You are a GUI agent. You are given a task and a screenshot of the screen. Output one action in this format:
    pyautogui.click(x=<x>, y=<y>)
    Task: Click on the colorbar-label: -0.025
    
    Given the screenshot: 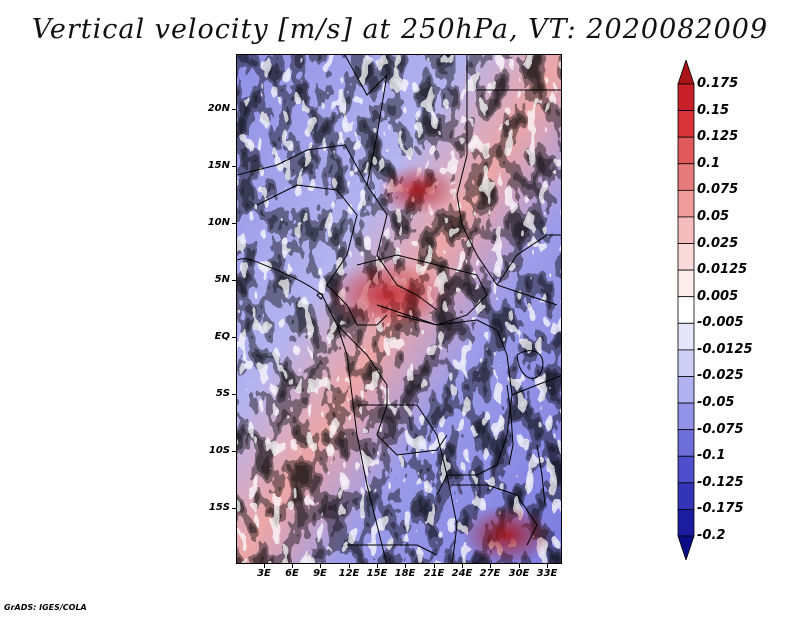 What is the action you would take?
    pyautogui.click(x=720, y=376)
    